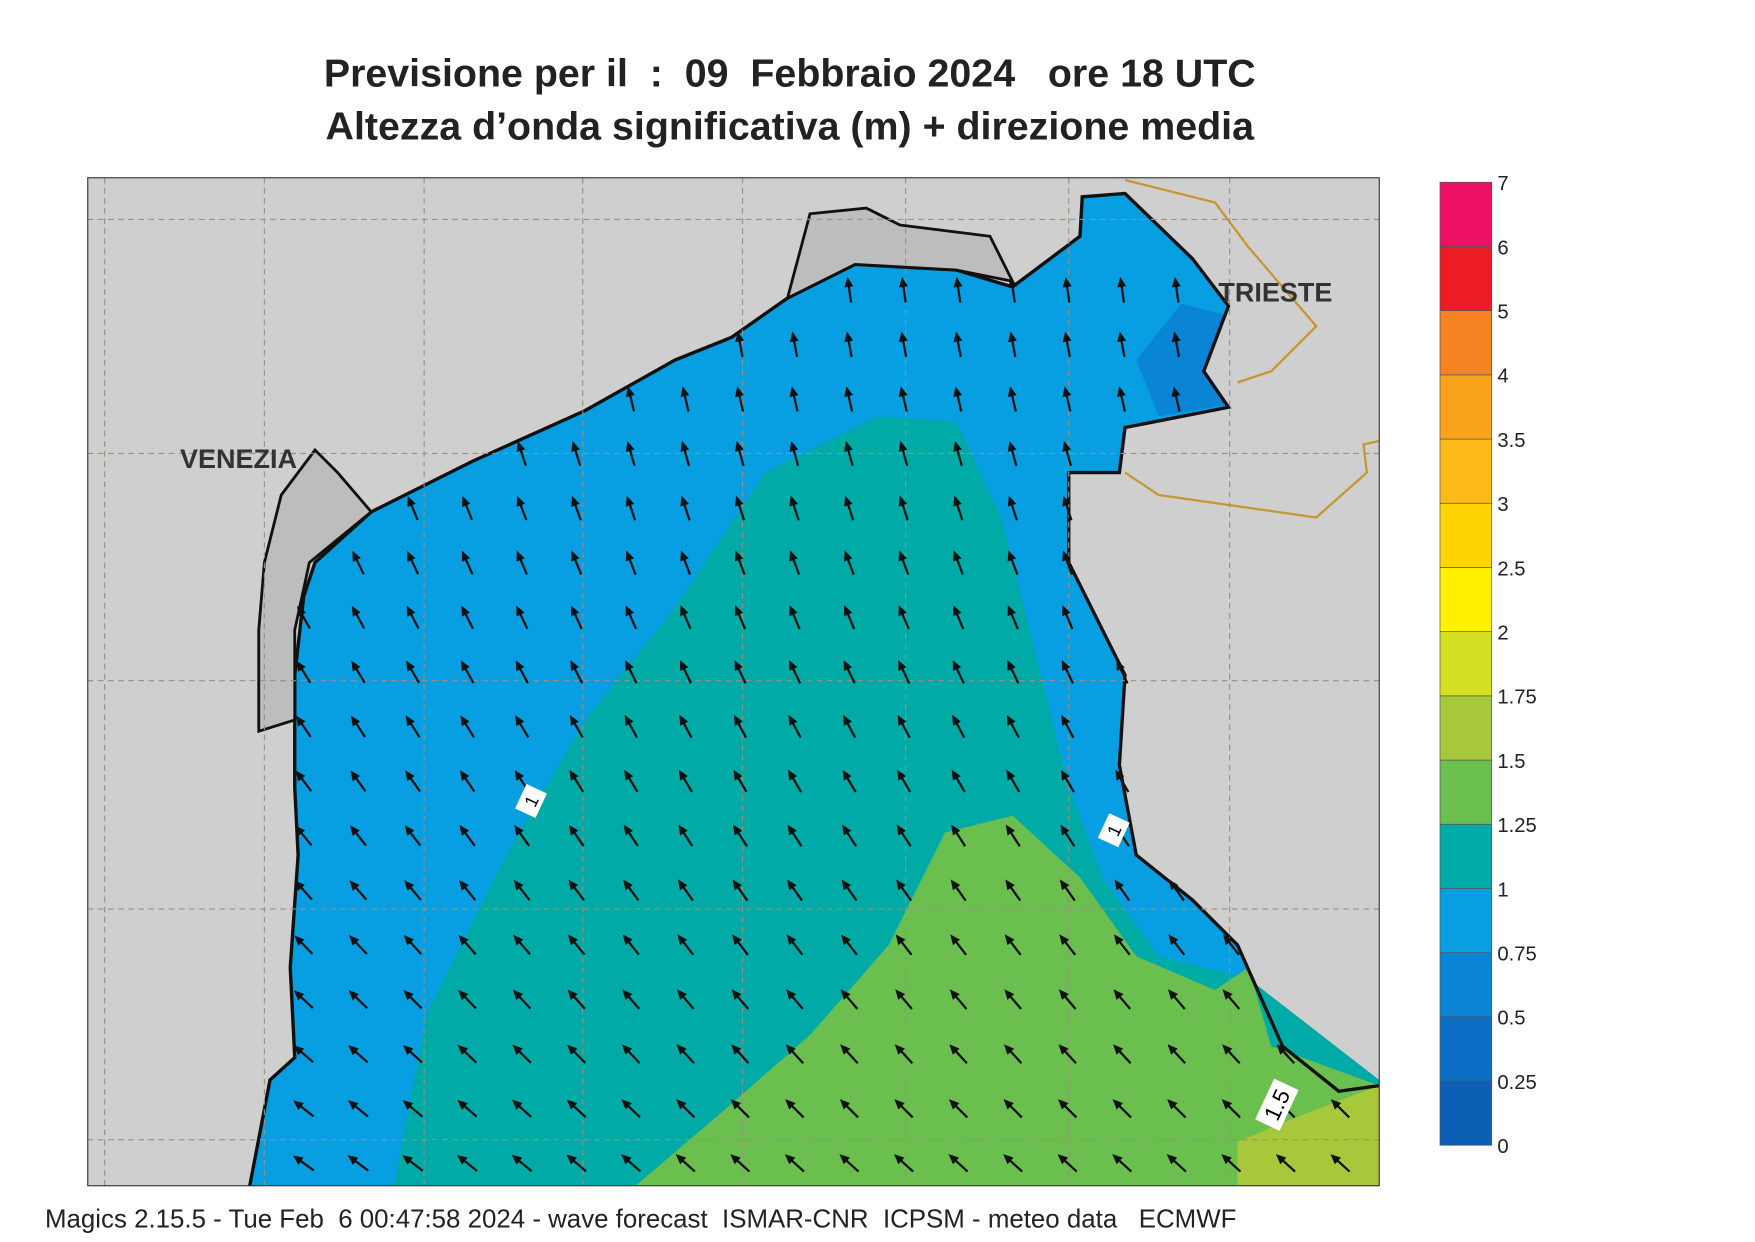 The image size is (1755, 1242). Describe the element at coordinates (1516, 955) in the screenshot. I see `colorbar-label: 0.75` at that location.